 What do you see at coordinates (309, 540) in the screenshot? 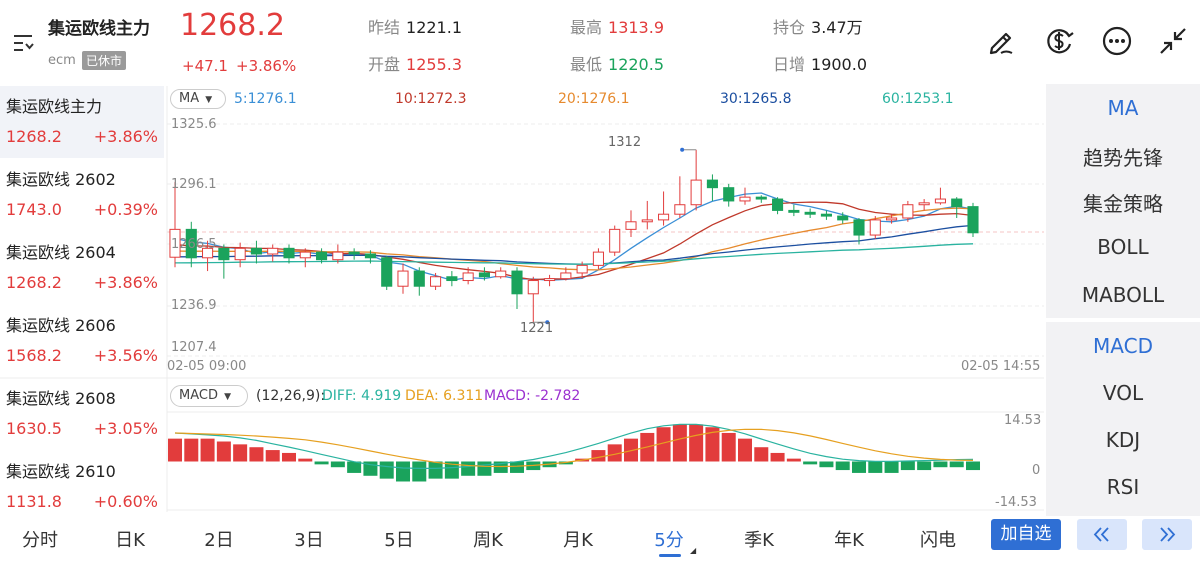
I see `tab-3day: 3日` at bounding box center [309, 540].